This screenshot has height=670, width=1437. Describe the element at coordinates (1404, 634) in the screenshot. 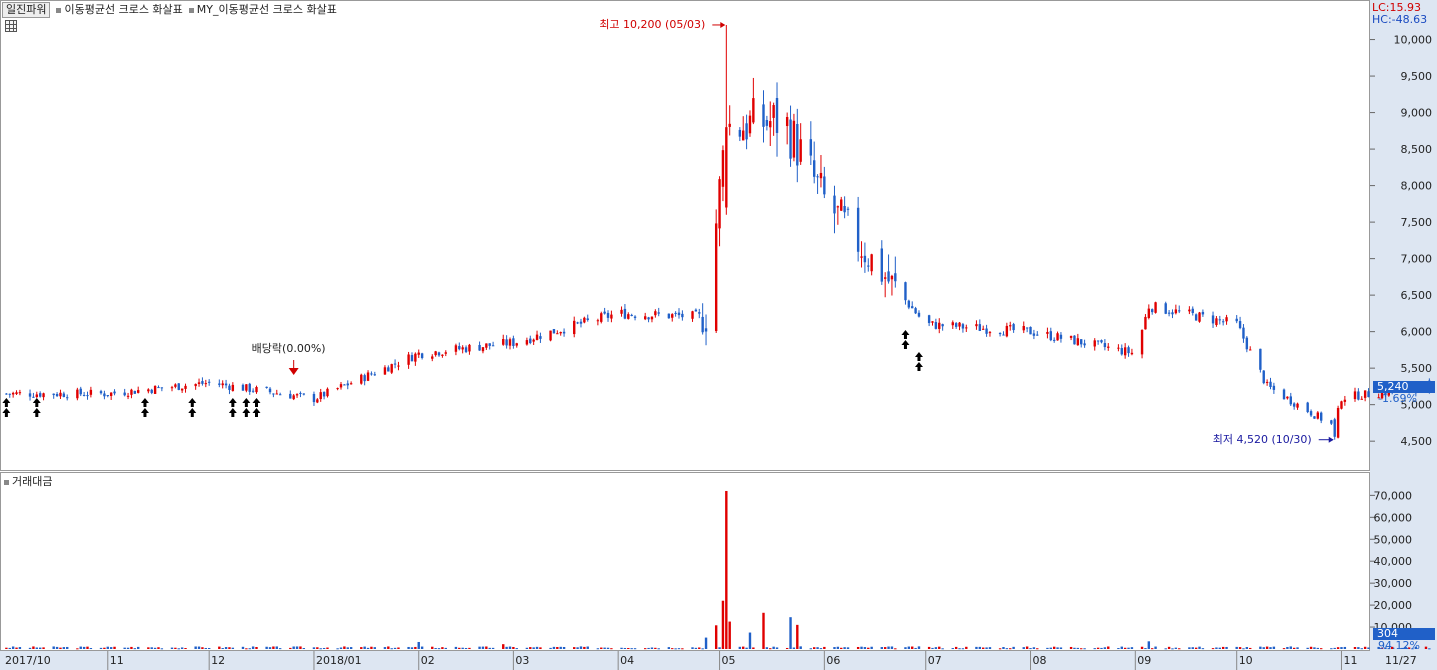

I see `last-volume-tag: 304` at that location.